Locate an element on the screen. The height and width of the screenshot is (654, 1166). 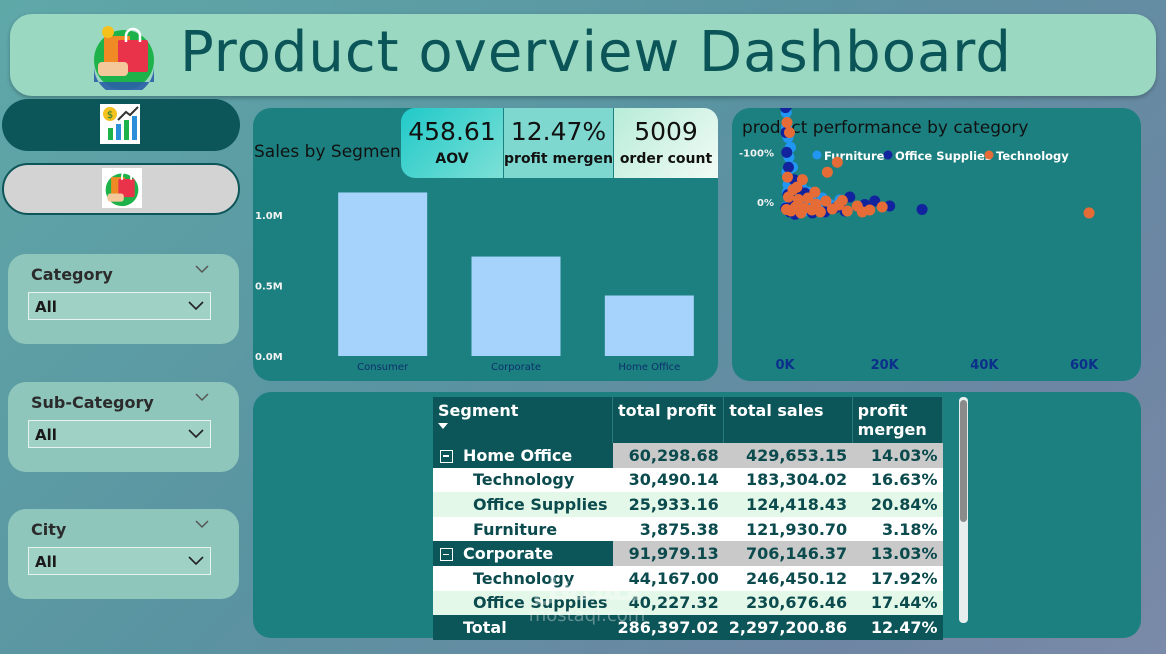
kpi-label: profit mergen is located at coordinates (558, 159).